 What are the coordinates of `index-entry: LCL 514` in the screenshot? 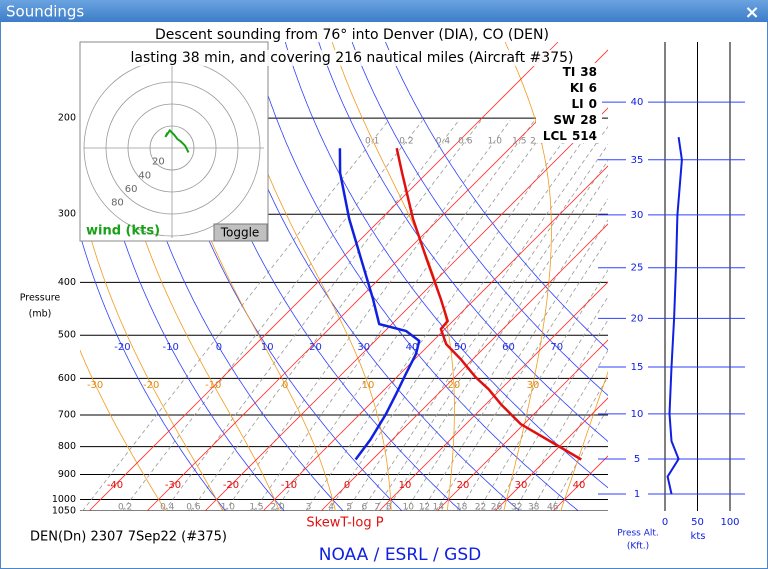 It's located at (570, 136).